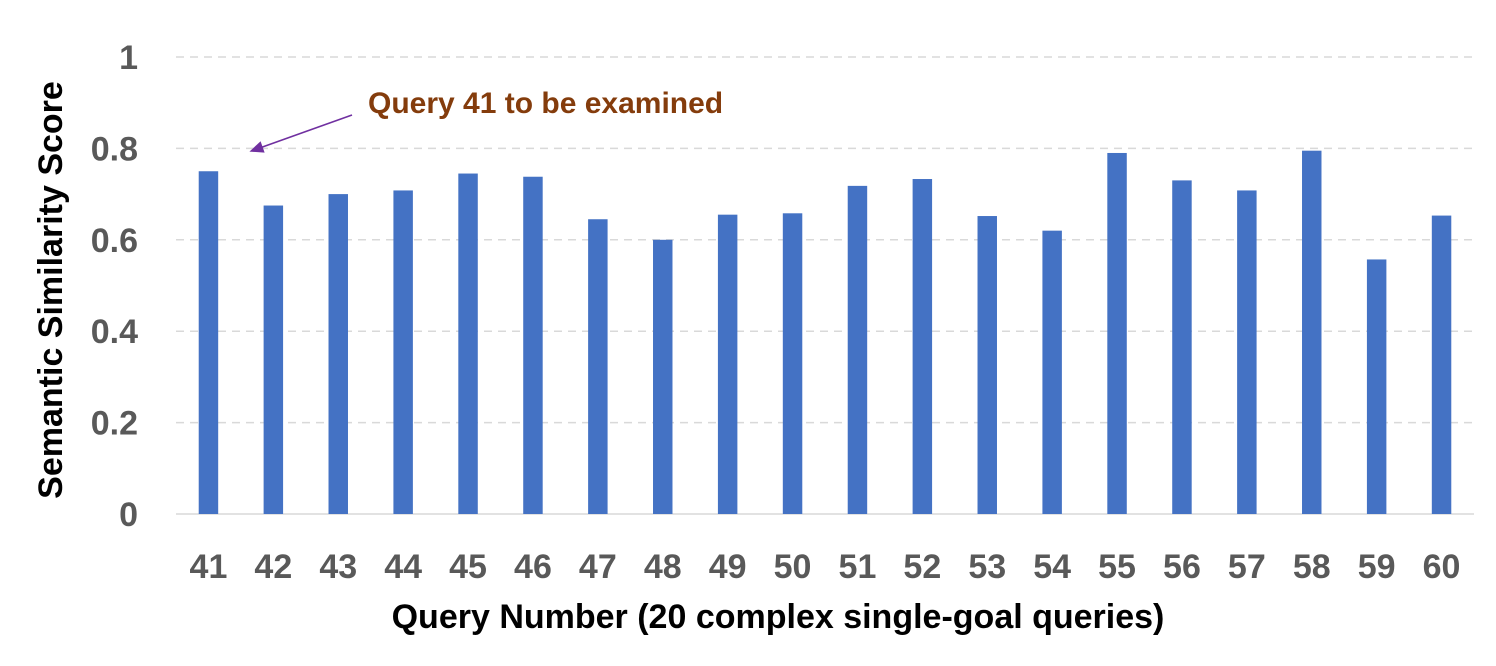 This screenshot has height=666, width=1496. What do you see at coordinates (209, 567) in the screenshot?
I see `x-tick-label: 41` at bounding box center [209, 567].